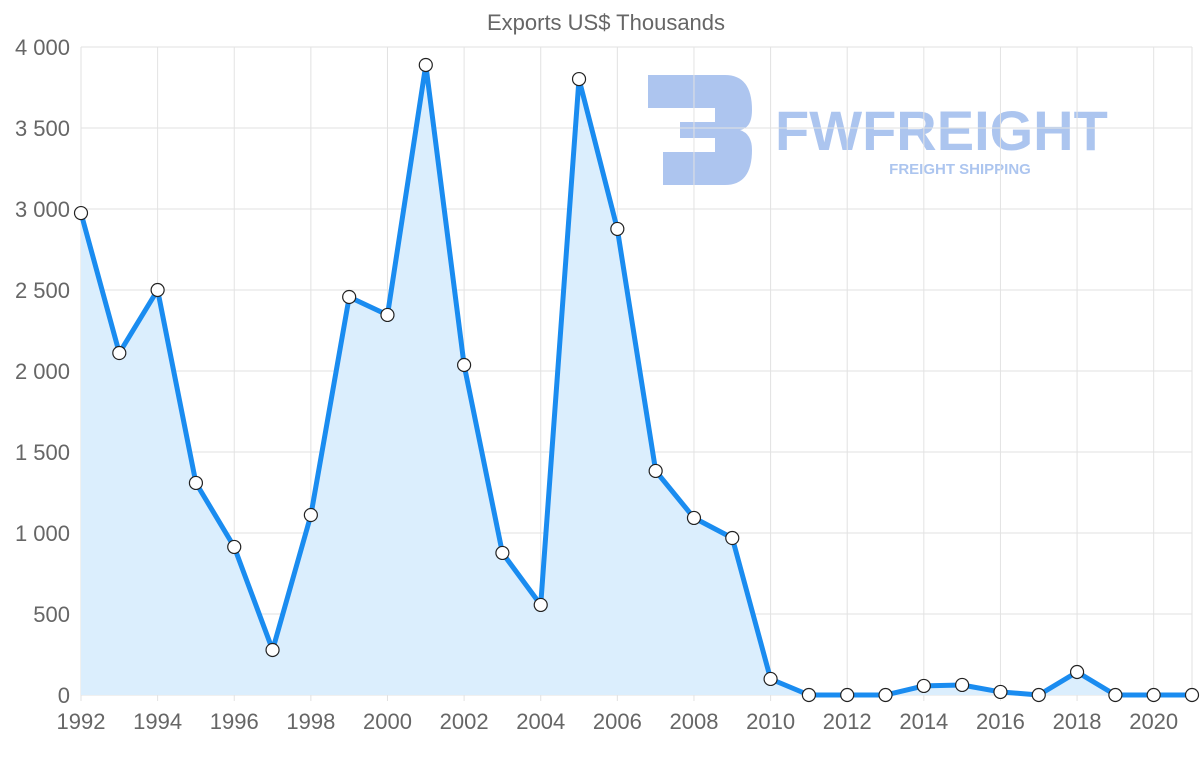 The width and height of the screenshot is (1200, 768). I want to click on y-tick-label: 4 000, so click(42, 47).